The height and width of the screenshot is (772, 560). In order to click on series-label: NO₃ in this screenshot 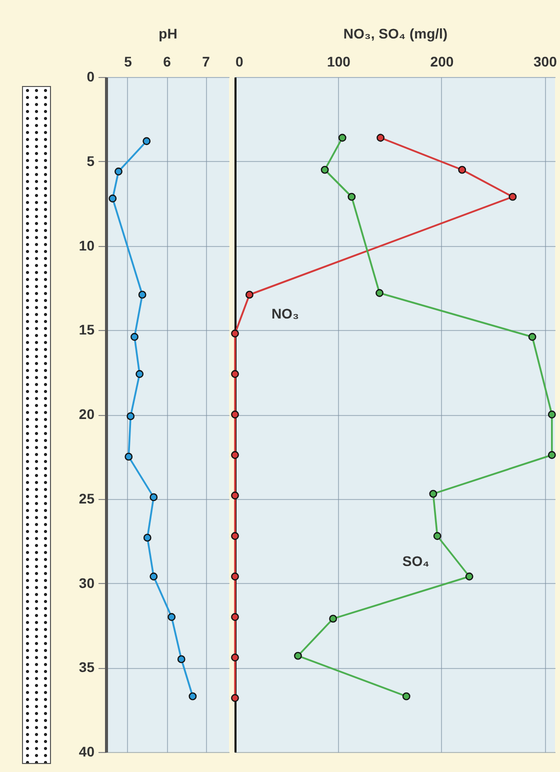, I will do `click(285, 314)`.